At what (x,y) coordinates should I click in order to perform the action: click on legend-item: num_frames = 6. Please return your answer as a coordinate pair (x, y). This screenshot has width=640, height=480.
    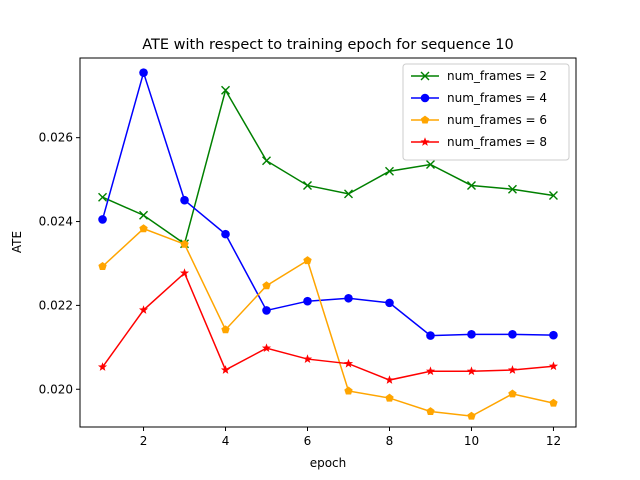
    Looking at the image, I should click on (479, 120).